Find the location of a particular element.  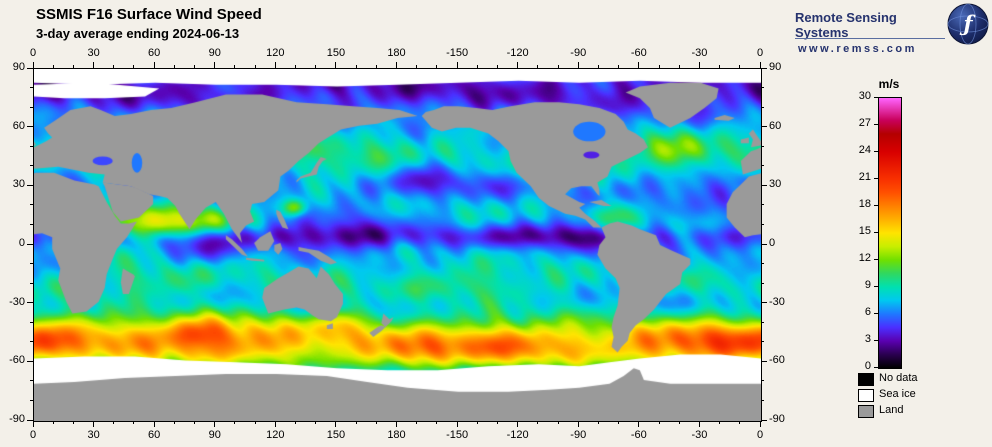

page-subtitle: 3-day average ending 2024-06-13 is located at coordinates (138, 33).